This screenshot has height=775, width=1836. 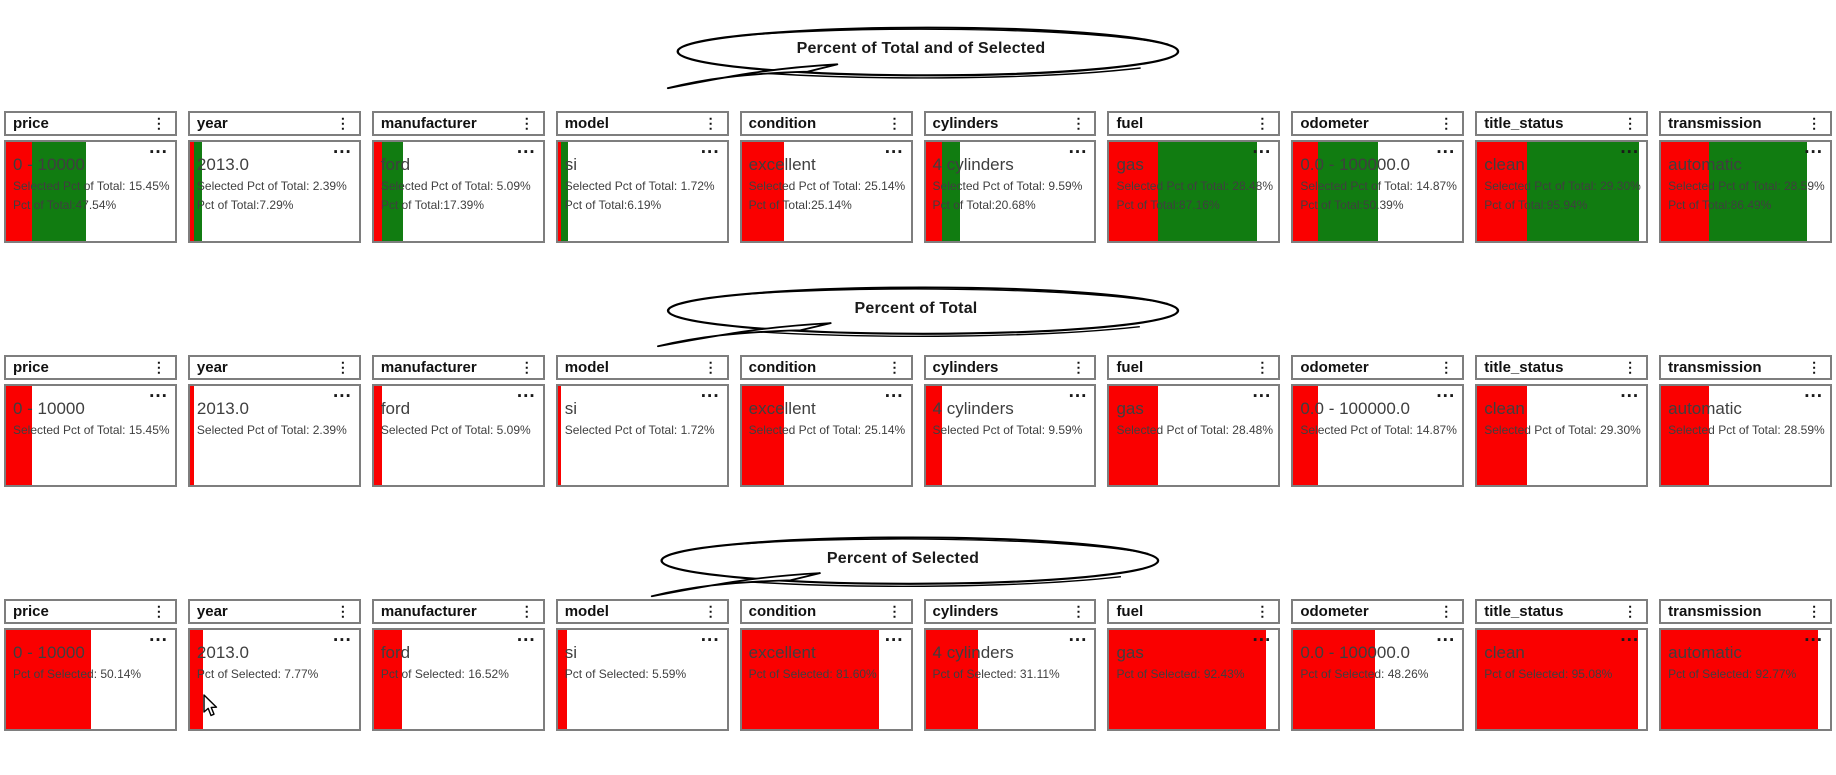 What do you see at coordinates (458, 679) in the screenshot?
I see `card-body: ... ford Pct of Selected: 16.52%` at bounding box center [458, 679].